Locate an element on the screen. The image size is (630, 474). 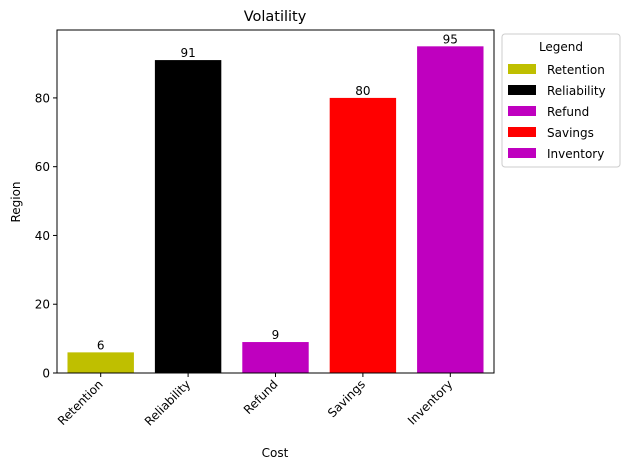
y-tick-label: 80 is located at coordinates (42, 98).